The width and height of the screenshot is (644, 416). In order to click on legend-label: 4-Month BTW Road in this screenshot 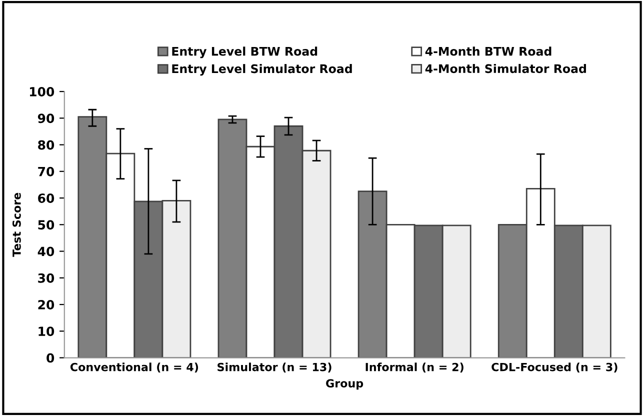, I will do `click(488, 51)`.